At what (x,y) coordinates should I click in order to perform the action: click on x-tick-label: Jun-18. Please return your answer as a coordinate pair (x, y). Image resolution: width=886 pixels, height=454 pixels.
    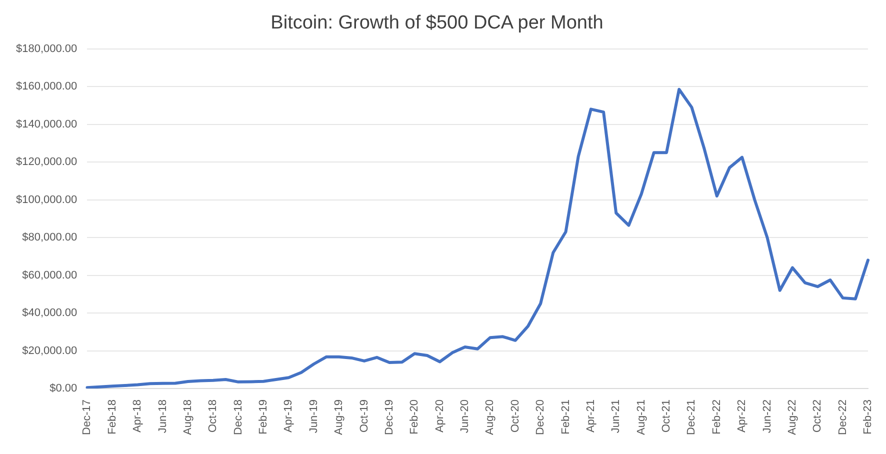
    Looking at the image, I should click on (162, 417).